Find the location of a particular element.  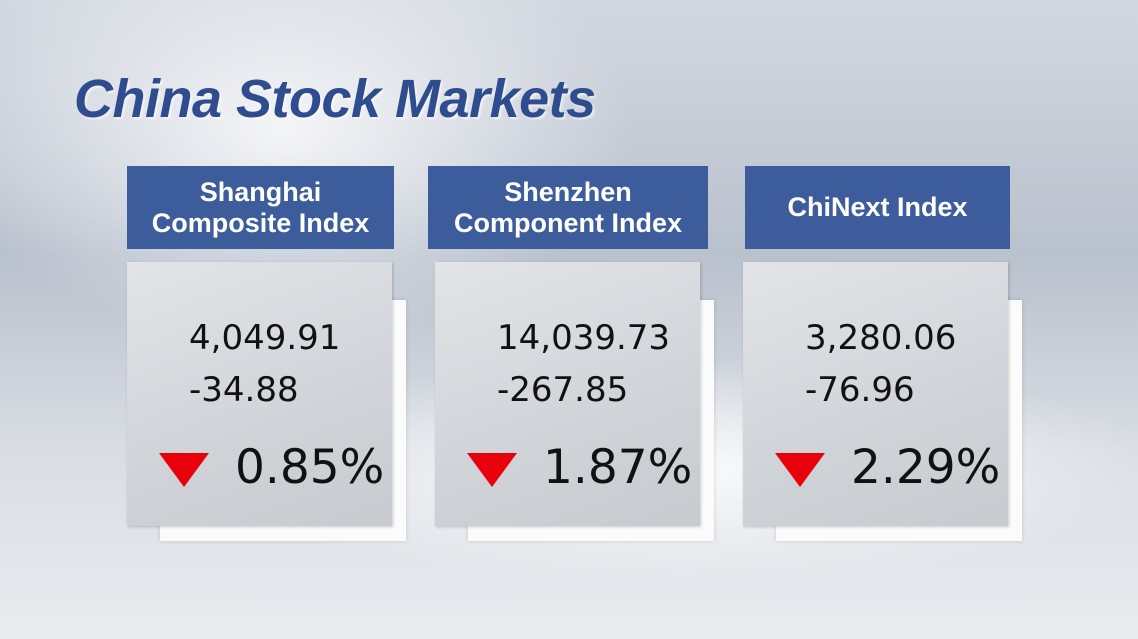

index-value: 14,039.73 is located at coordinates (584, 338).